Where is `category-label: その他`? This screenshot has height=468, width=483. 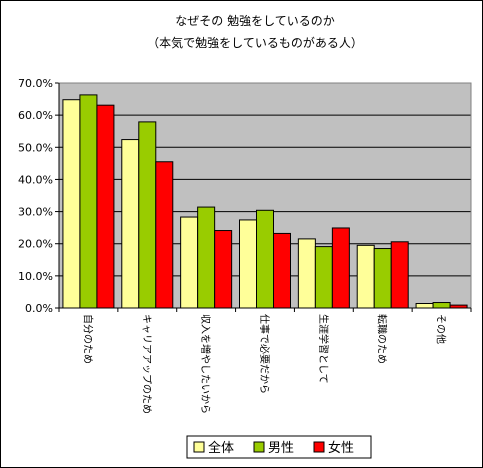 category-label: その他 is located at coordinates (441, 329).